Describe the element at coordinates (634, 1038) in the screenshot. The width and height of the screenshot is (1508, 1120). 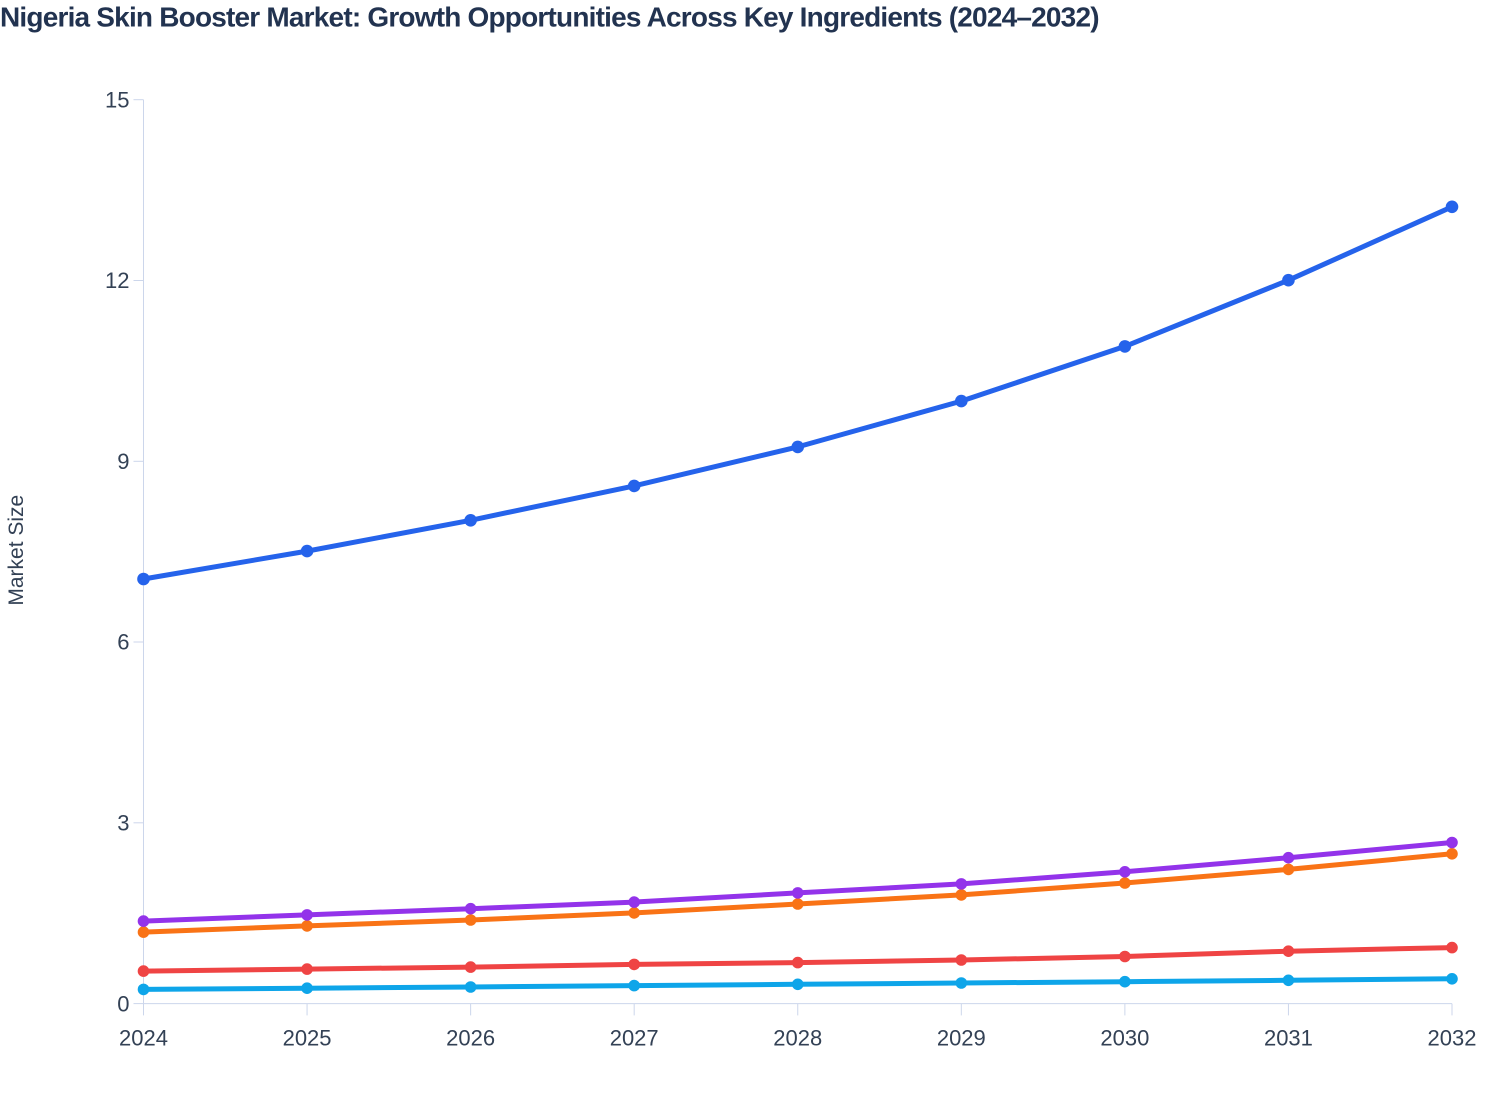
I see `svg-text: 2027` at that location.